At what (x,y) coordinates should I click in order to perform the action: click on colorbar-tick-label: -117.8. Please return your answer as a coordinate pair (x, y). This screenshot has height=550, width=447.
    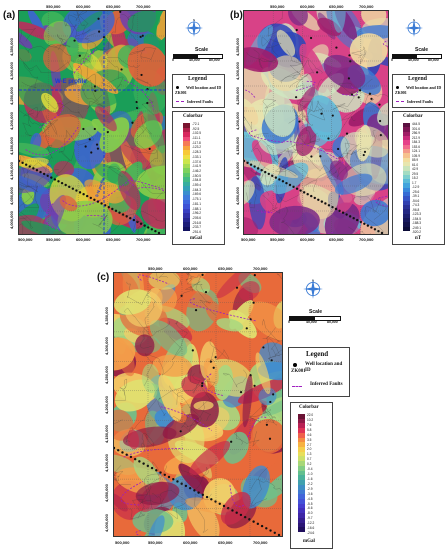
    Looking at the image, I should click on (196, 142).